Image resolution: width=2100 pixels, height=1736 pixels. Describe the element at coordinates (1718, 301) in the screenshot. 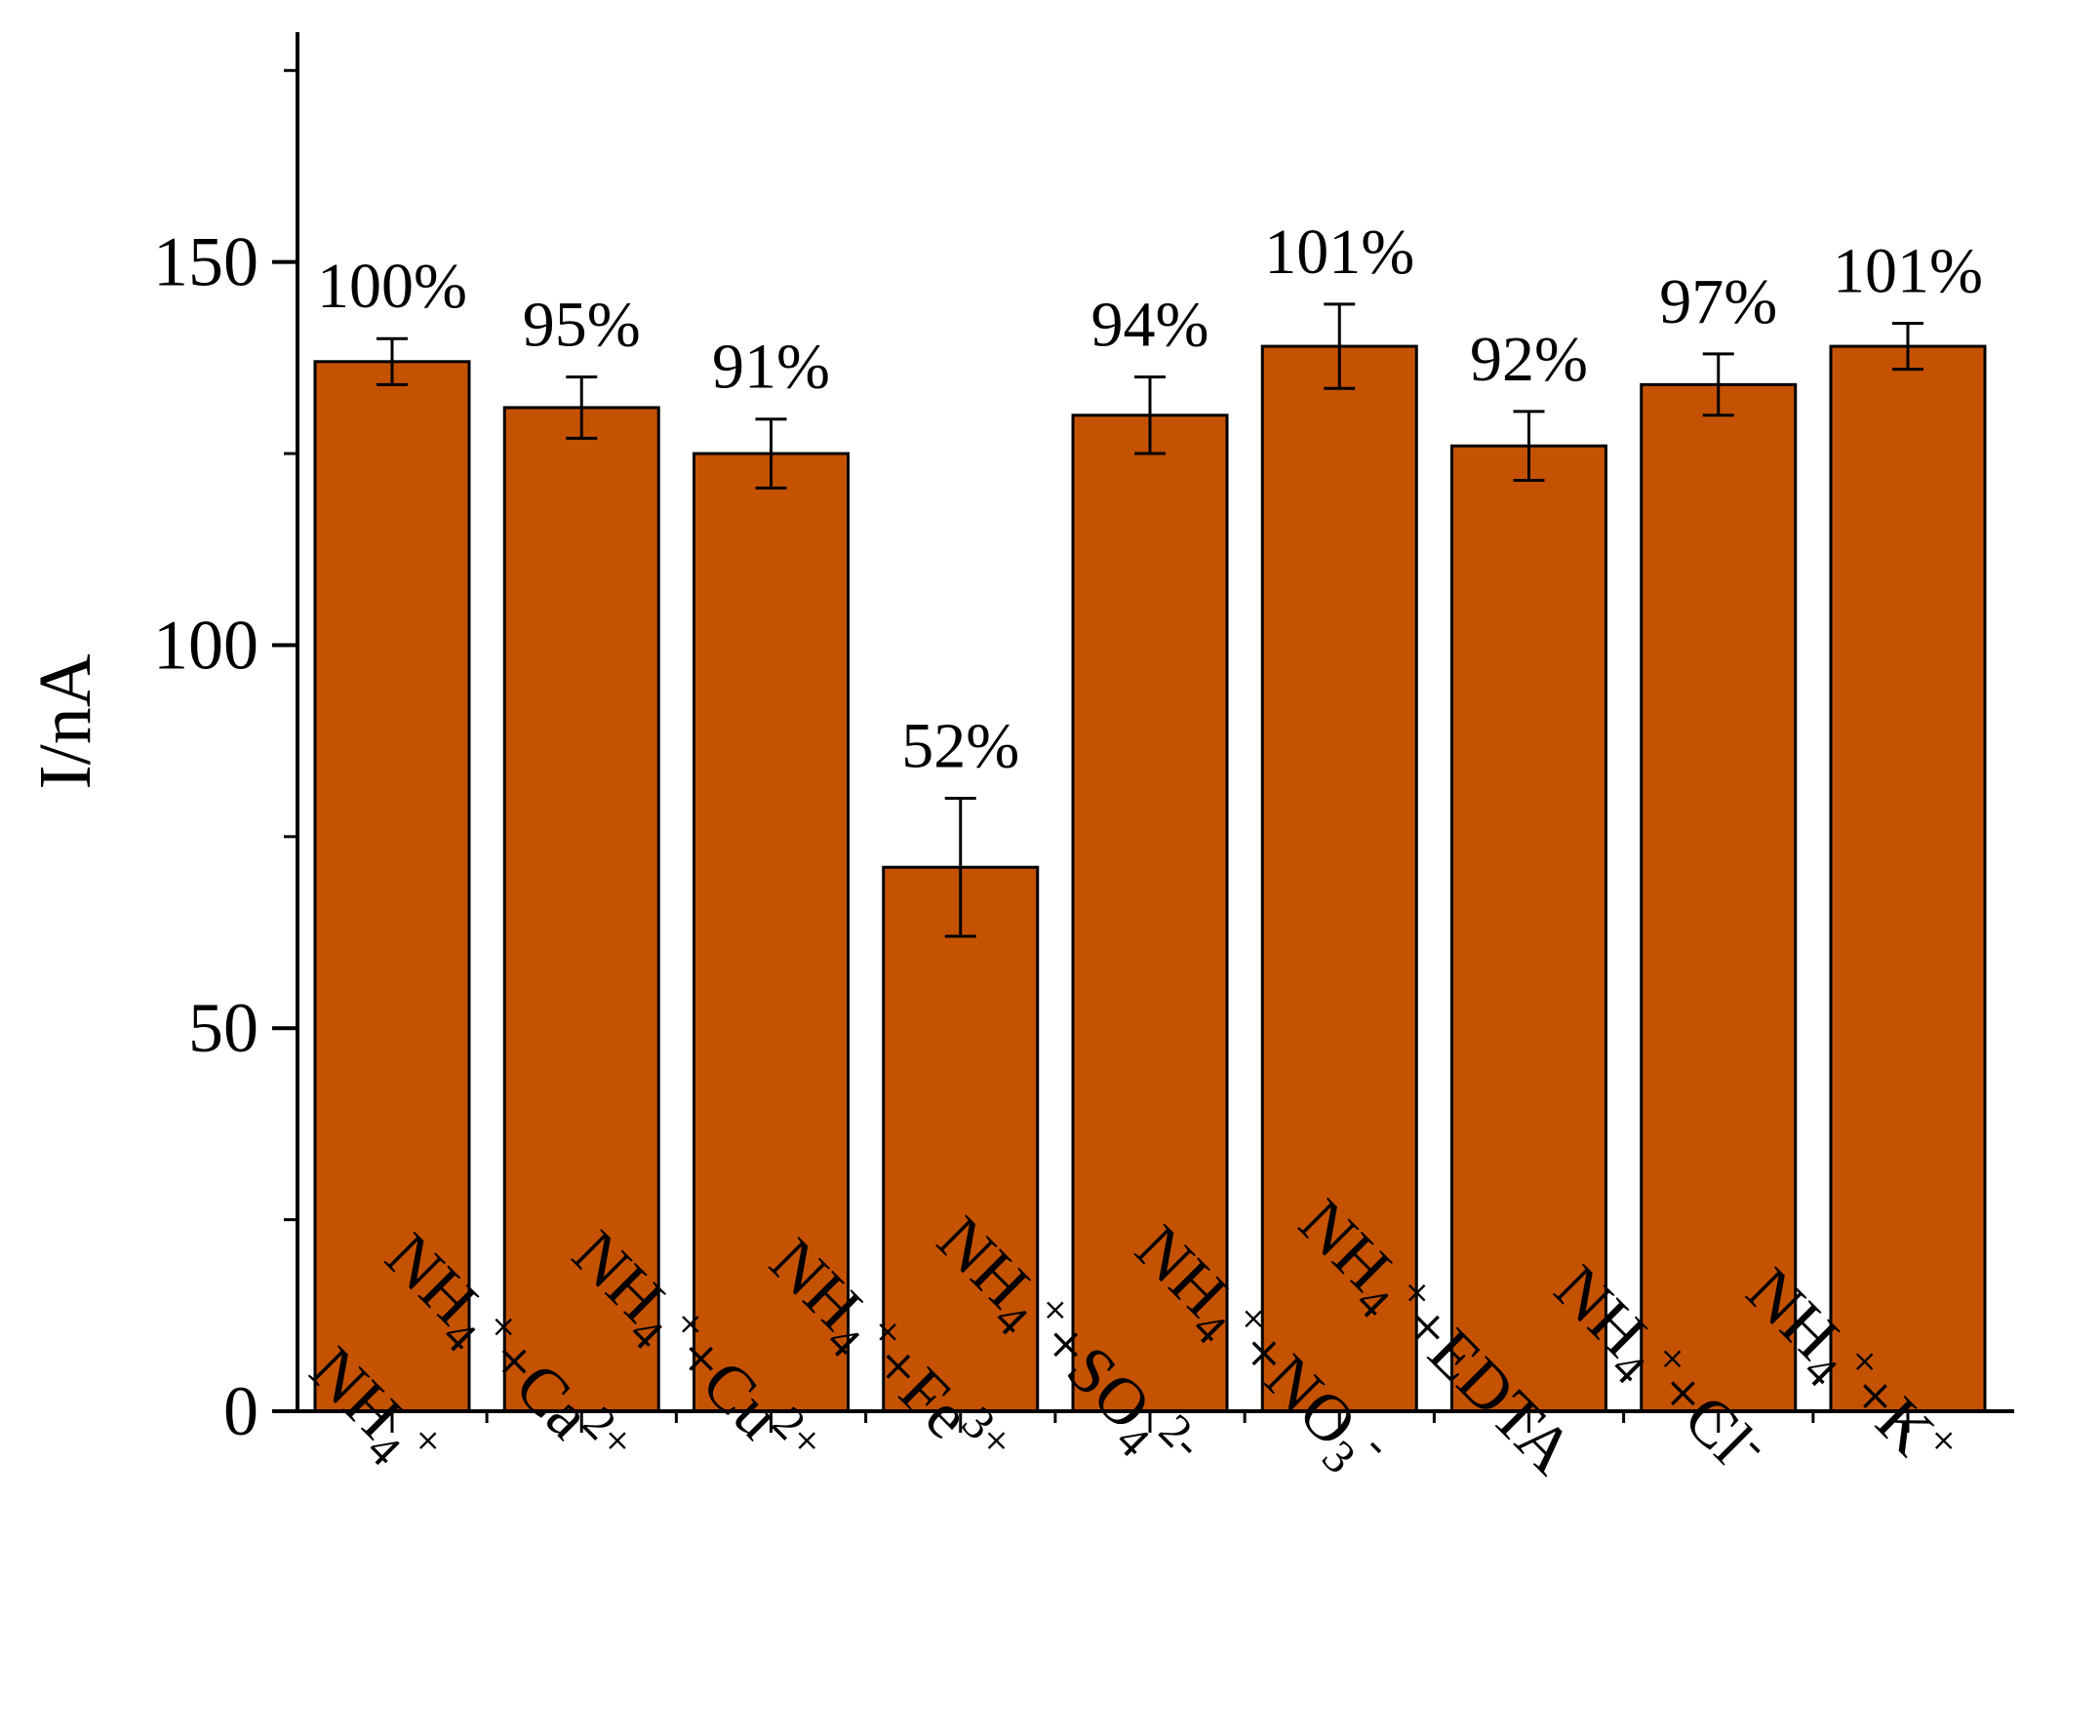

I see `data-label: 97%` at that location.